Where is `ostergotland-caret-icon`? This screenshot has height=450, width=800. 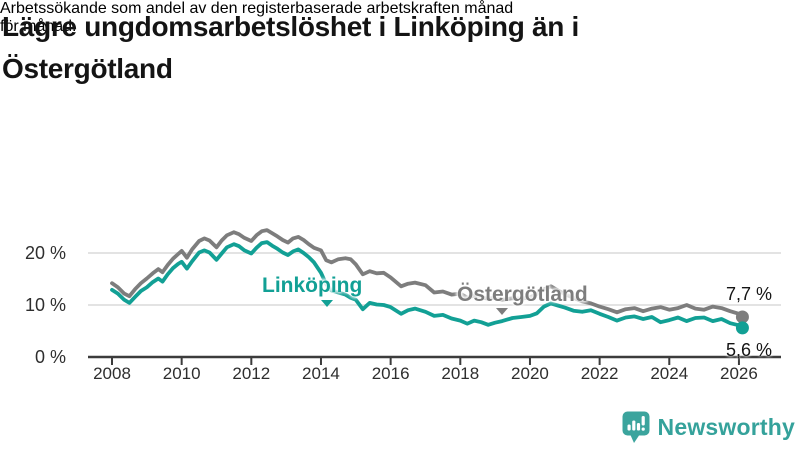 ostergotland-caret-icon is located at coordinates (502, 311).